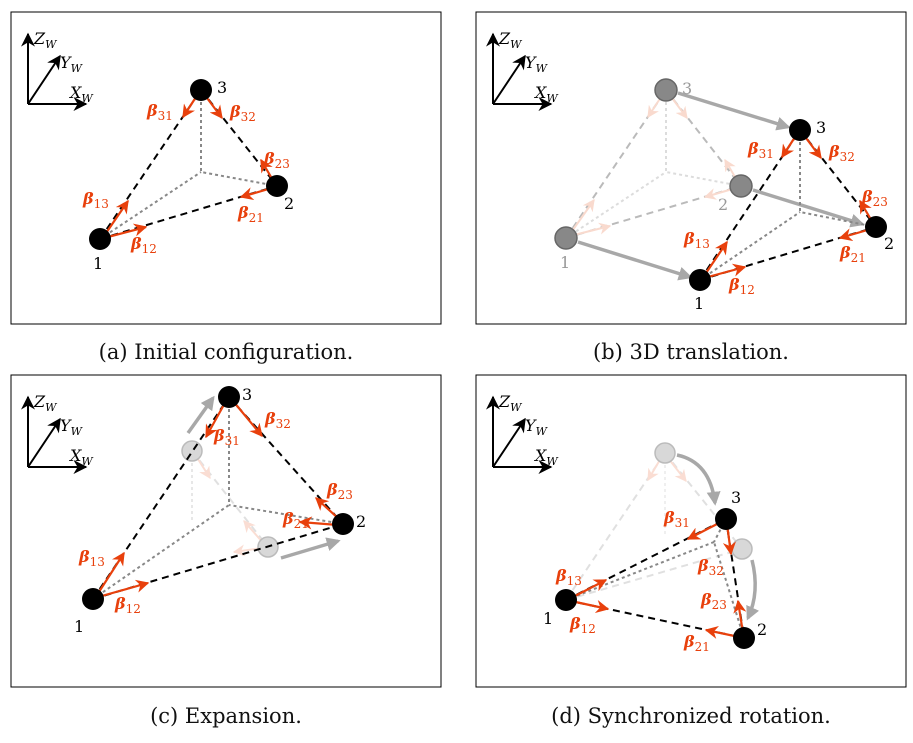 This screenshot has width=913, height=743. Describe the element at coordinates (226, 716) in the screenshot. I see `caption-c: (c) Expansion.` at that location.